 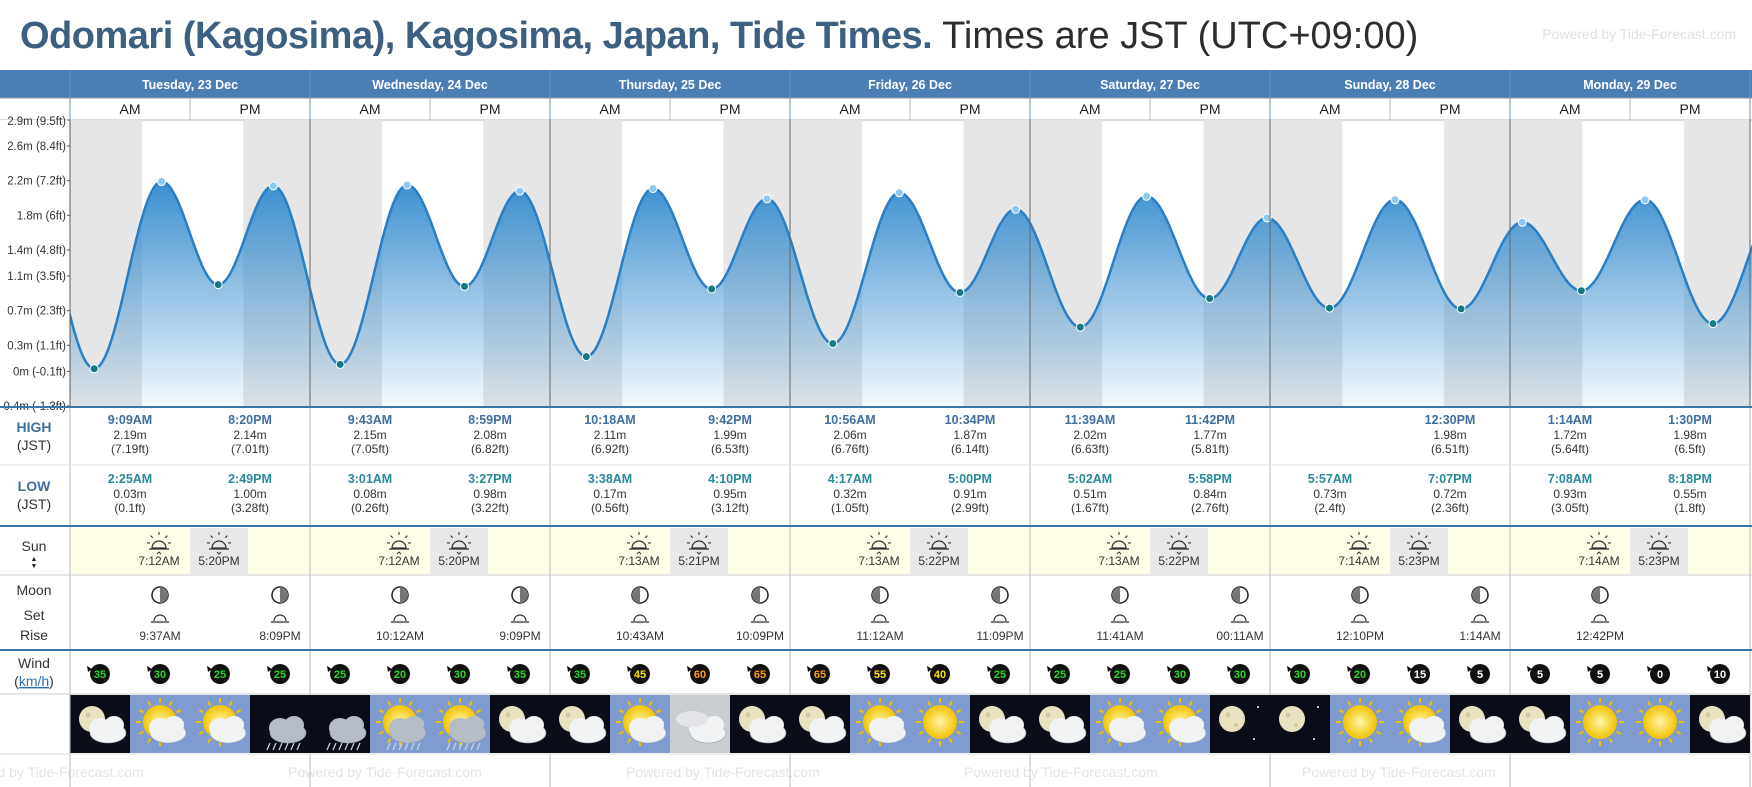 I want to click on wind-indicator: 15, so click(x=1418, y=674).